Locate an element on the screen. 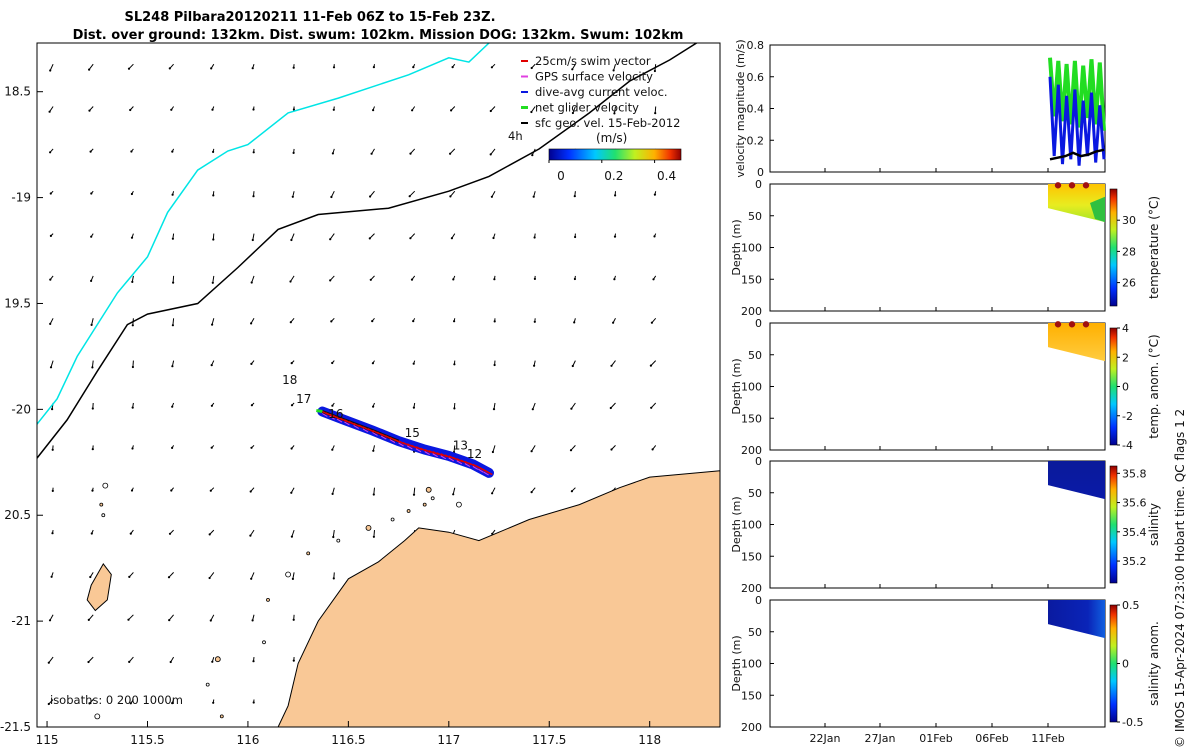  salinity-y-tick-label: 150 is located at coordinates (751, 556).